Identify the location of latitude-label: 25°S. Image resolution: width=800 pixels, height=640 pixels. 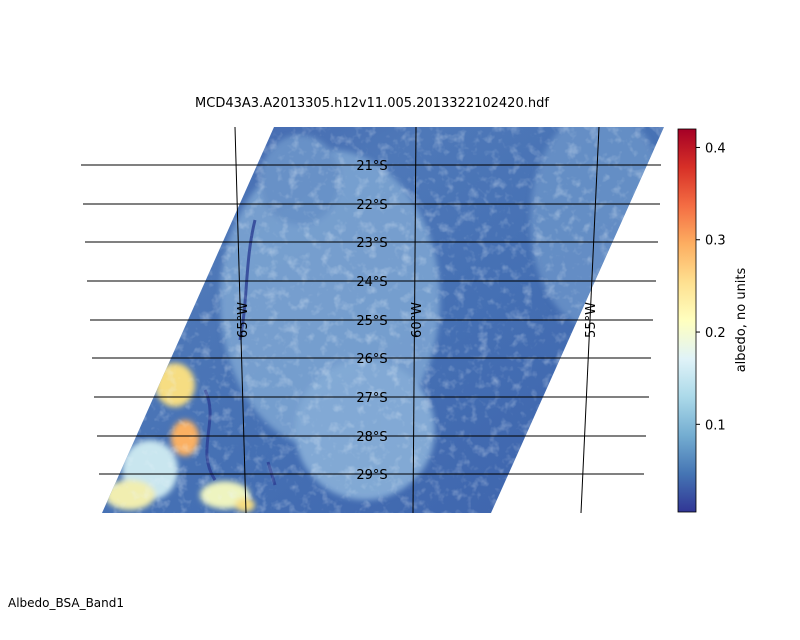
(371, 321).